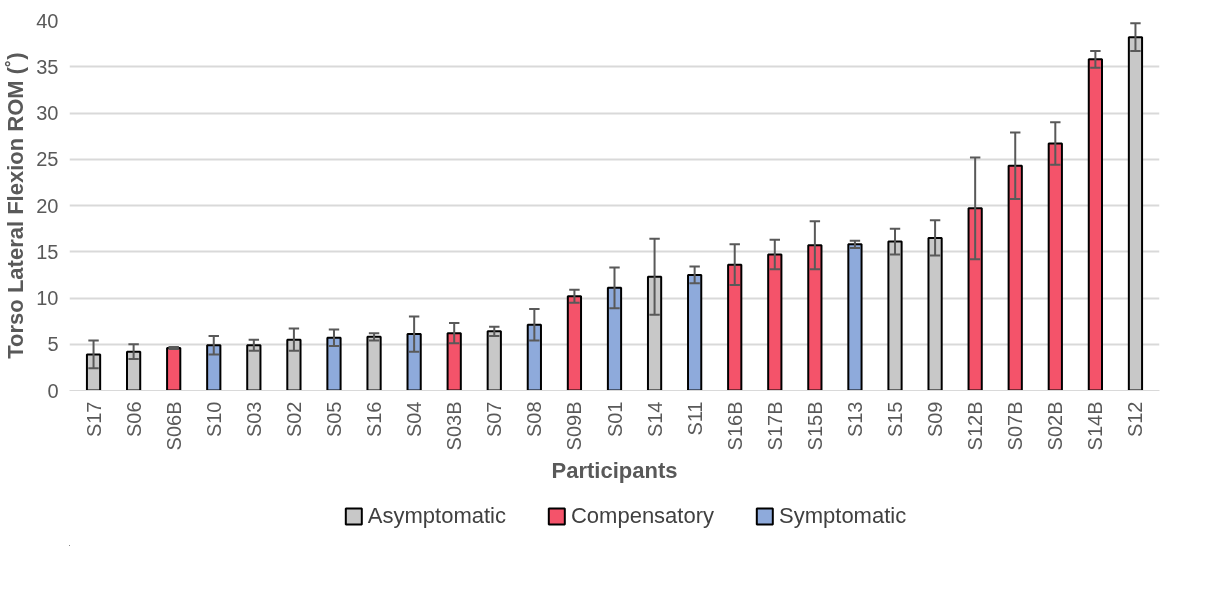 The image size is (1215, 590). What do you see at coordinates (293, 419) in the screenshot?
I see `x-tick-label: S02` at bounding box center [293, 419].